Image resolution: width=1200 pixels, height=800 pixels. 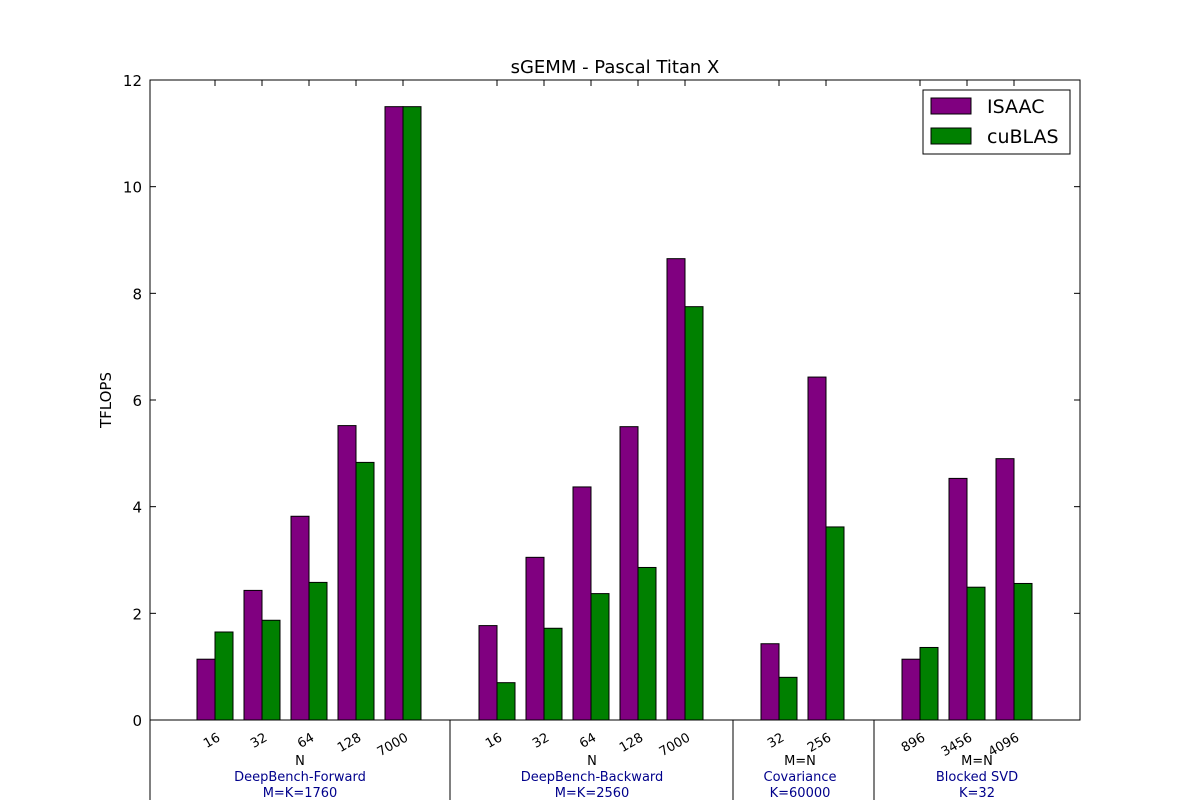 What do you see at coordinates (137, 721) in the screenshot?
I see `y-tick-label: 0` at bounding box center [137, 721].